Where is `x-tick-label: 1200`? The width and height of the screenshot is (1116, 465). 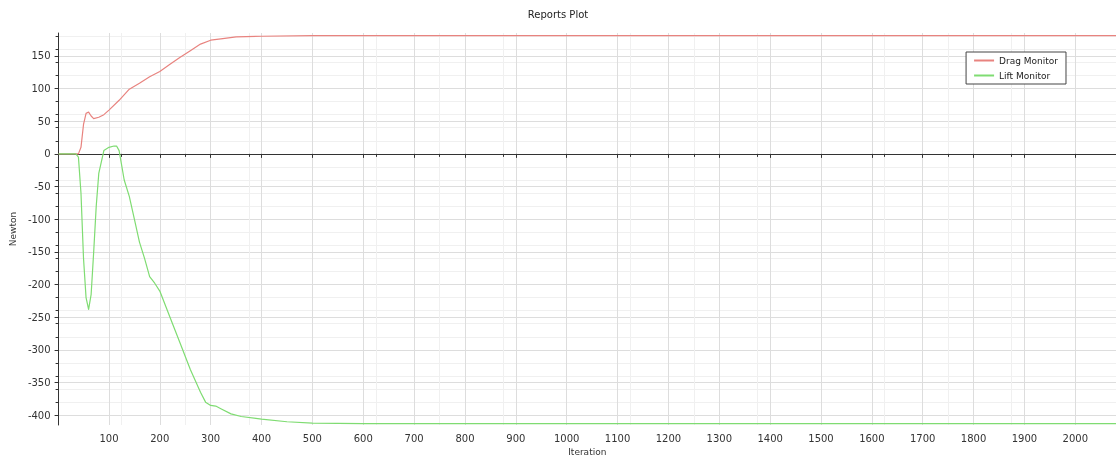
x-tick-label: 1200 is located at coordinates (668, 438).